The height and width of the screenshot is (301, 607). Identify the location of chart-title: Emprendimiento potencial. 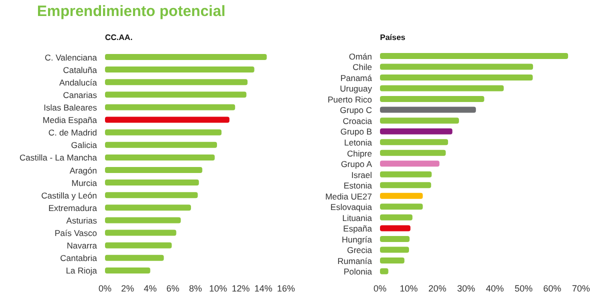
(131, 11).